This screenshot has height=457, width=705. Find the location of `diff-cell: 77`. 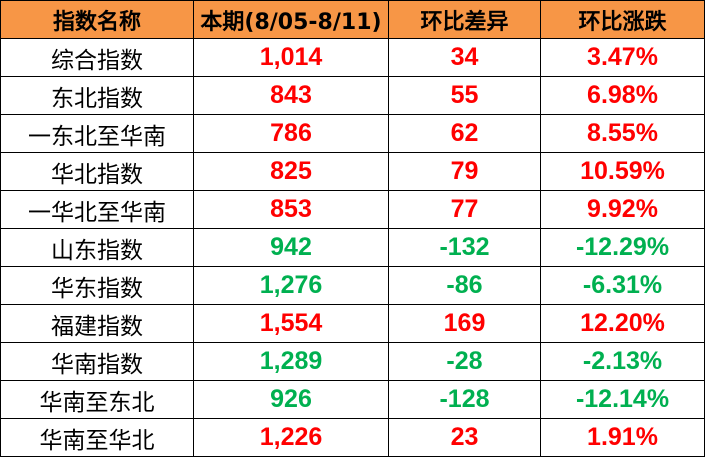

diff-cell: 77 is located at coordinates (464, 209).